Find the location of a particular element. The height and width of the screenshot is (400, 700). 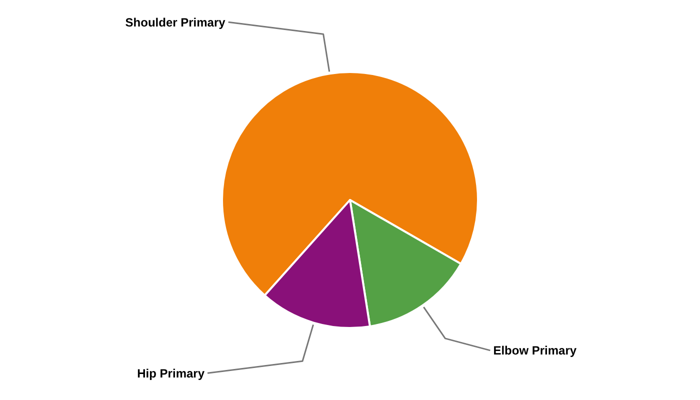

slice-label: Elbow Primary is located at coordinates (535, 351).